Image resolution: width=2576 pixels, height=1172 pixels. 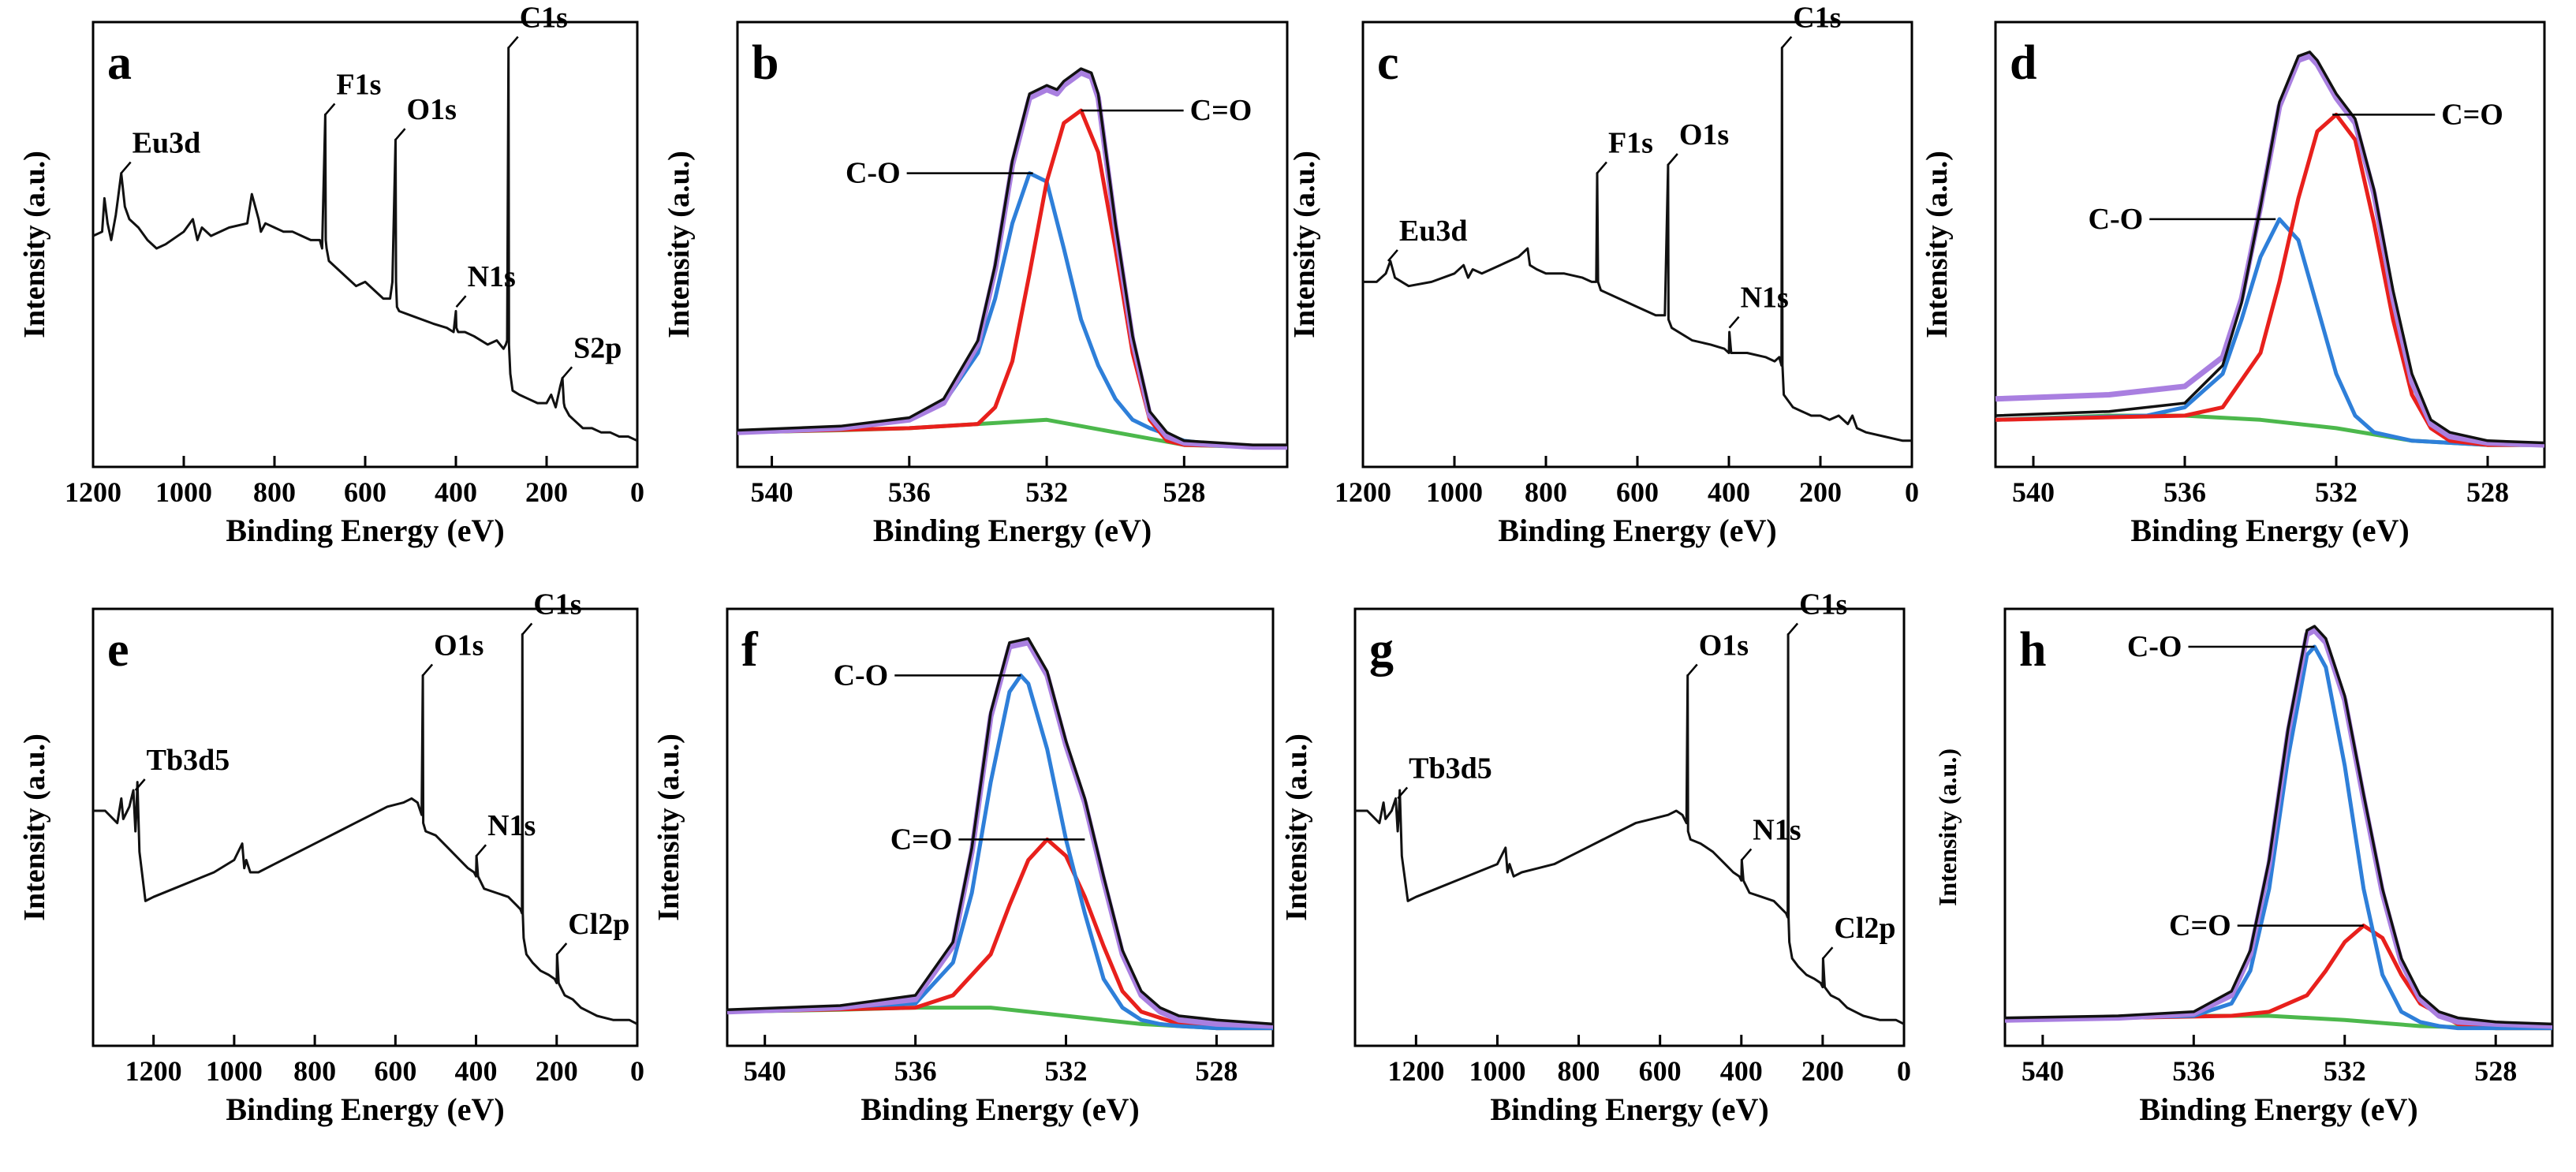 What do you see at coordinates (2032, 650) in the screenshot?
I see `panel-letter-h: h` at bounding box center [2032, 650].